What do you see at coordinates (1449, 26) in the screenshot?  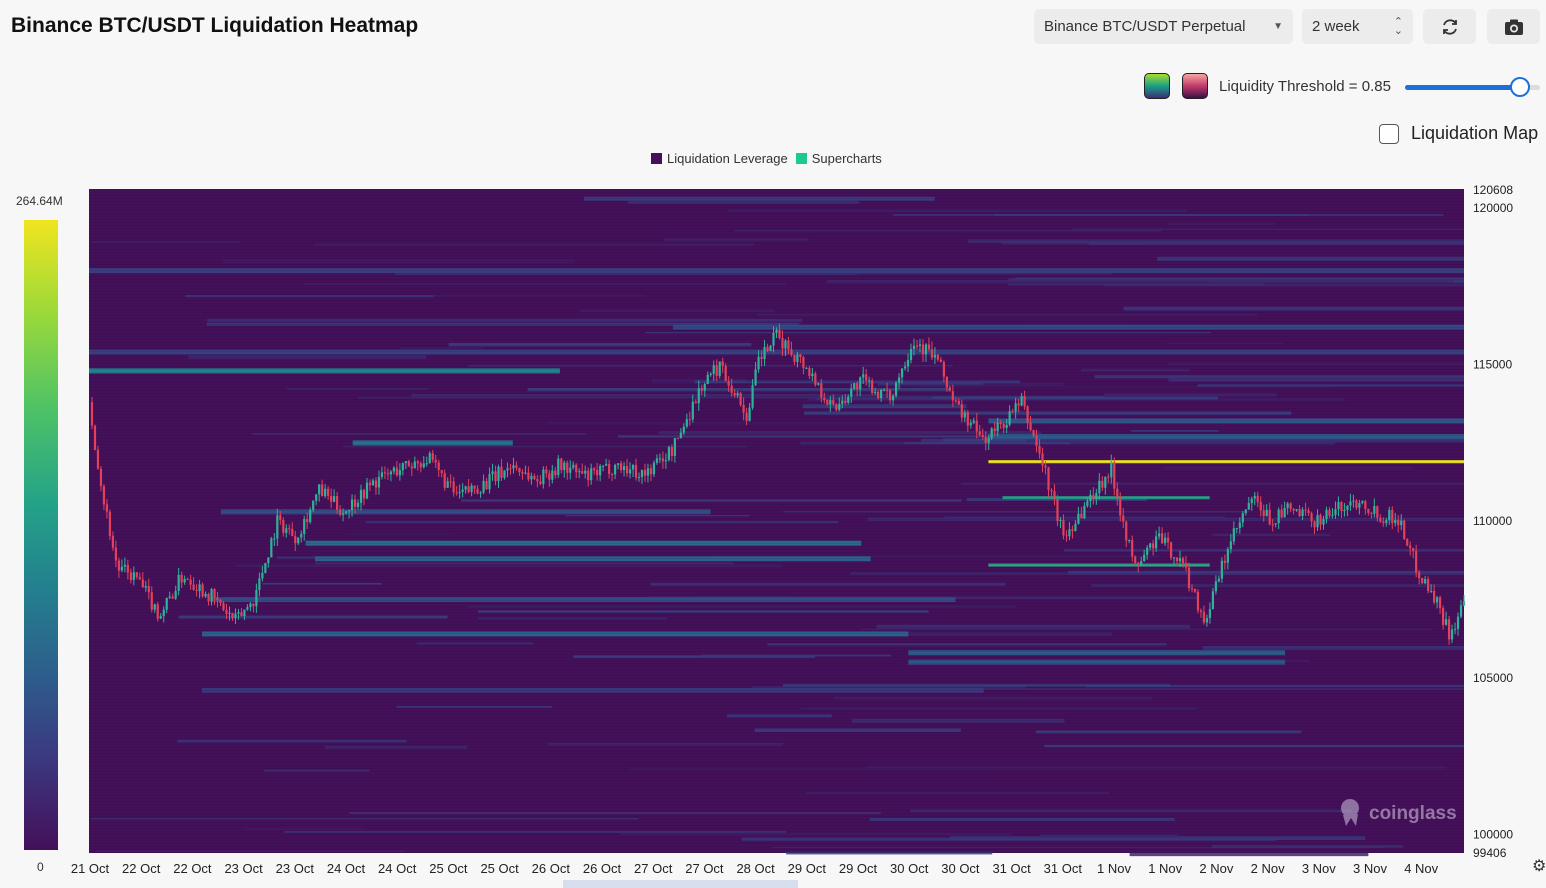 I see `refresh-button` at bounding box center [1449, 26].